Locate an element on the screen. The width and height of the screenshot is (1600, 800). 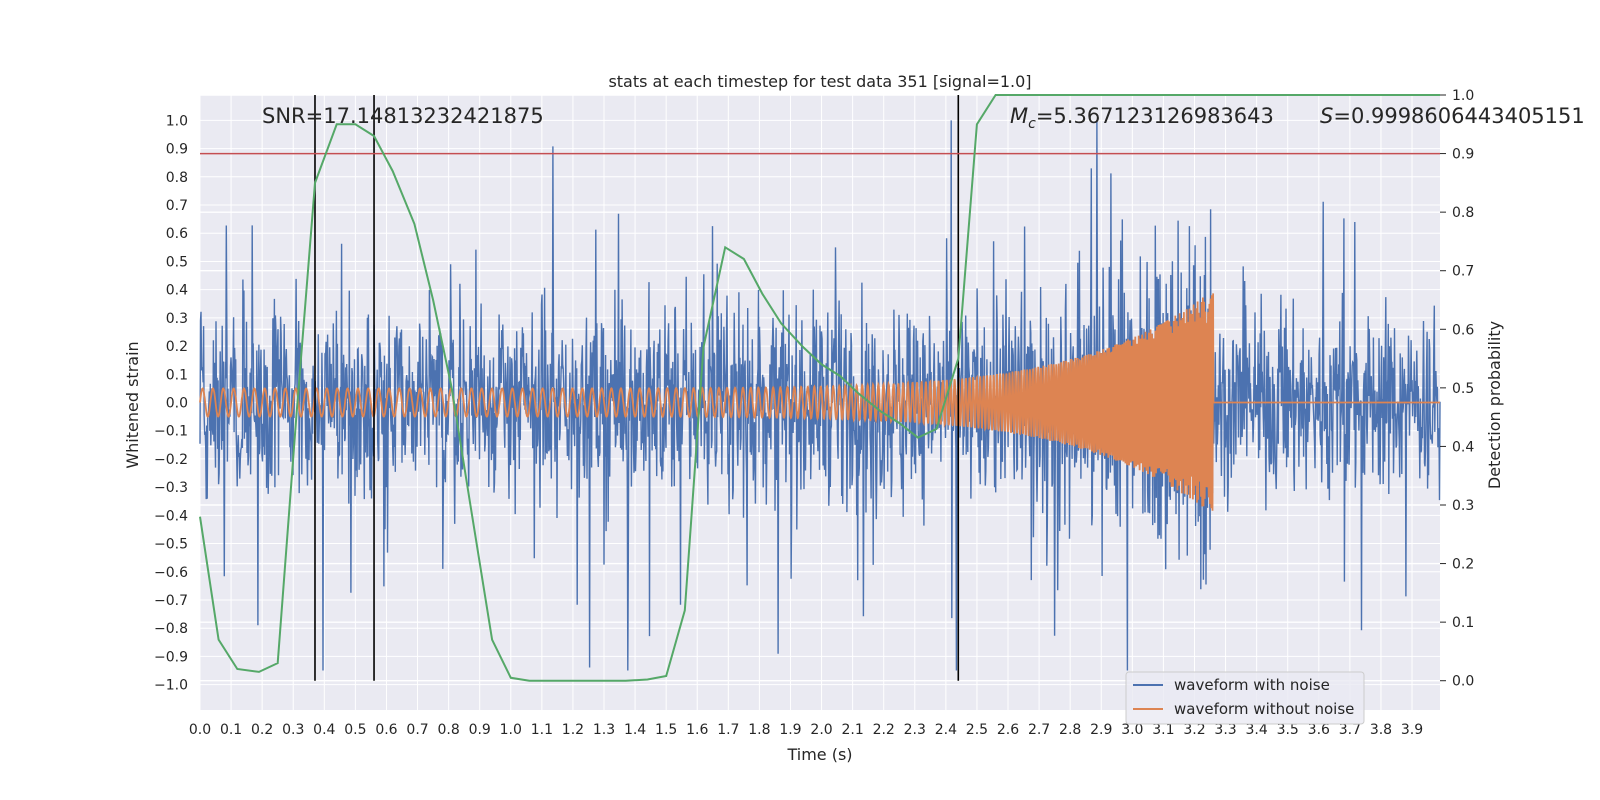
x-tick-label: 3.7 is located at coordinates (1350, 730).